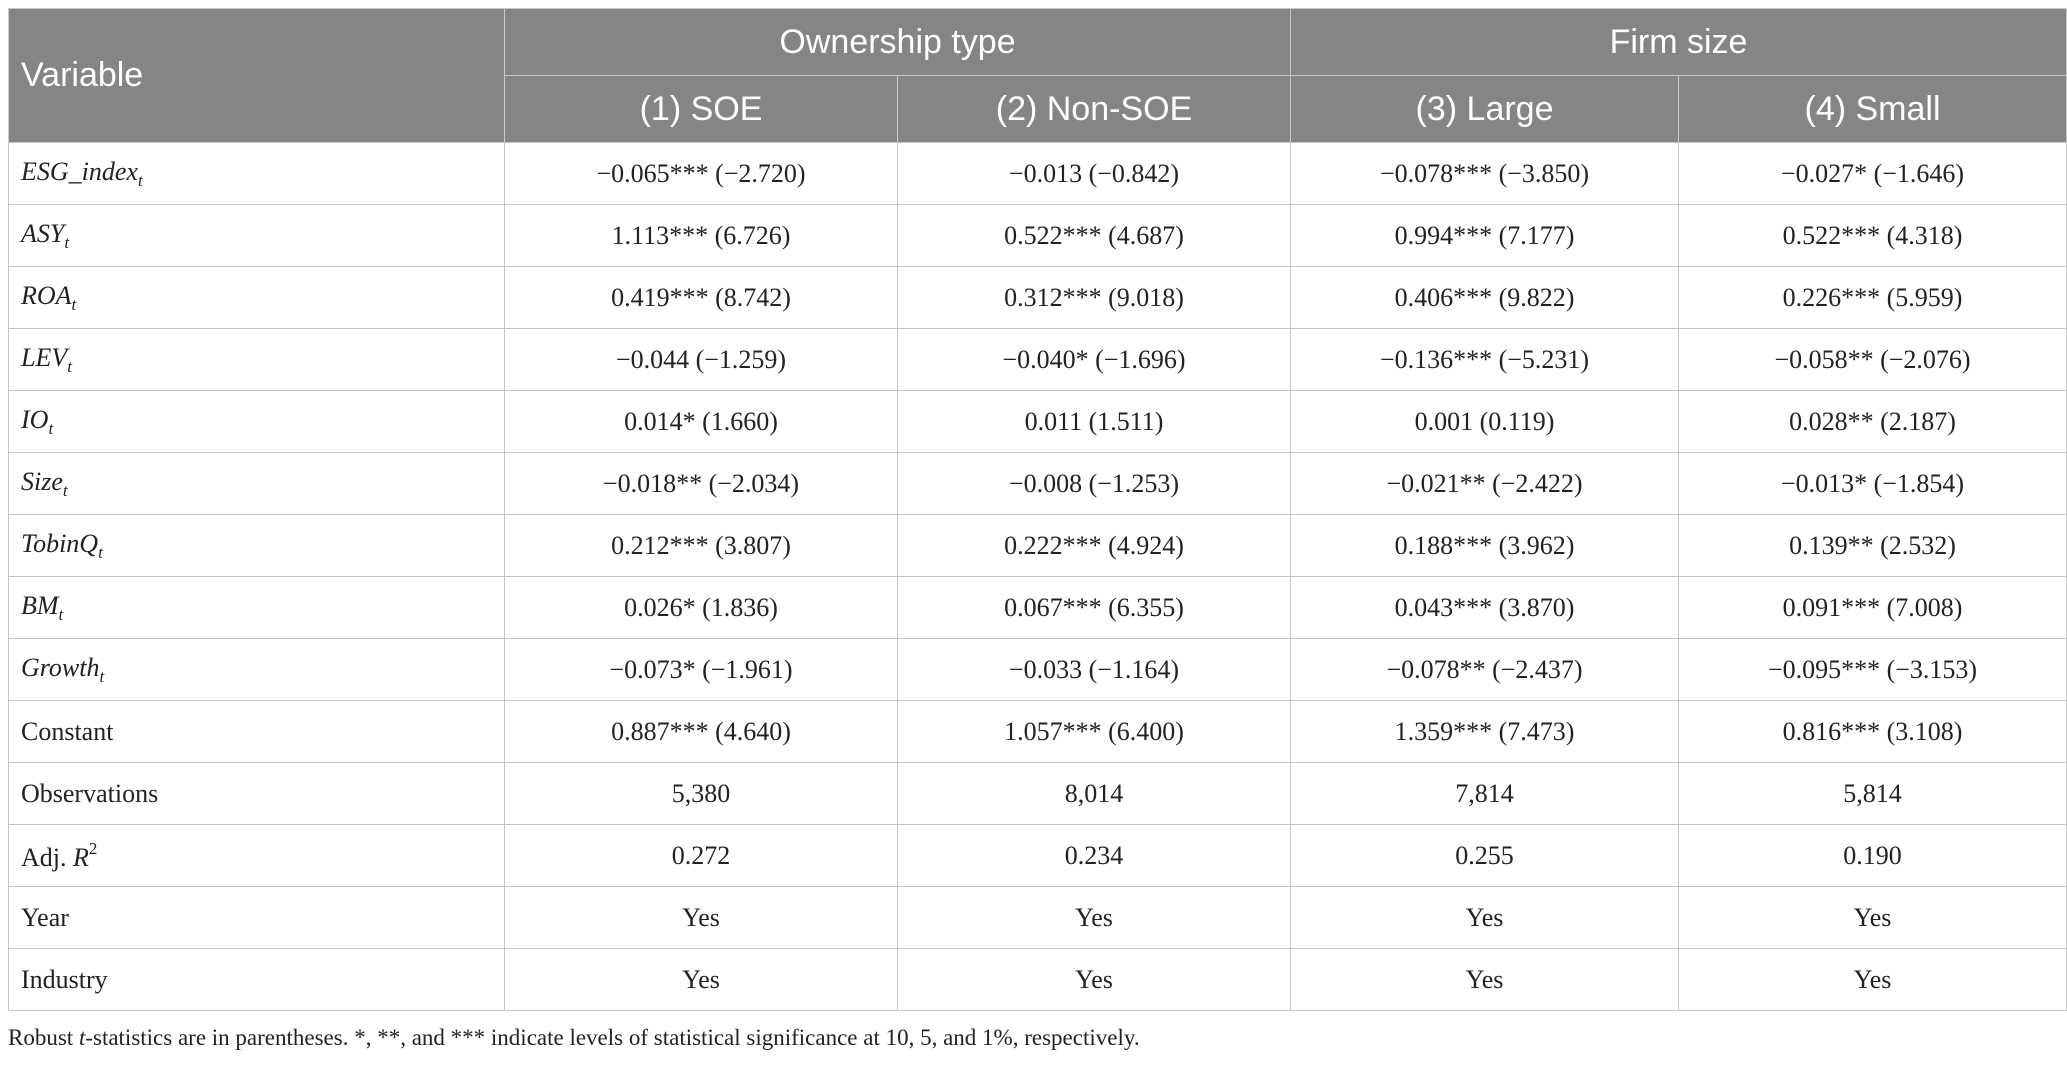  Describe the element at coordinates (256, 297) in the screenshot. I see `row-variable-label: ROAt` at that location.